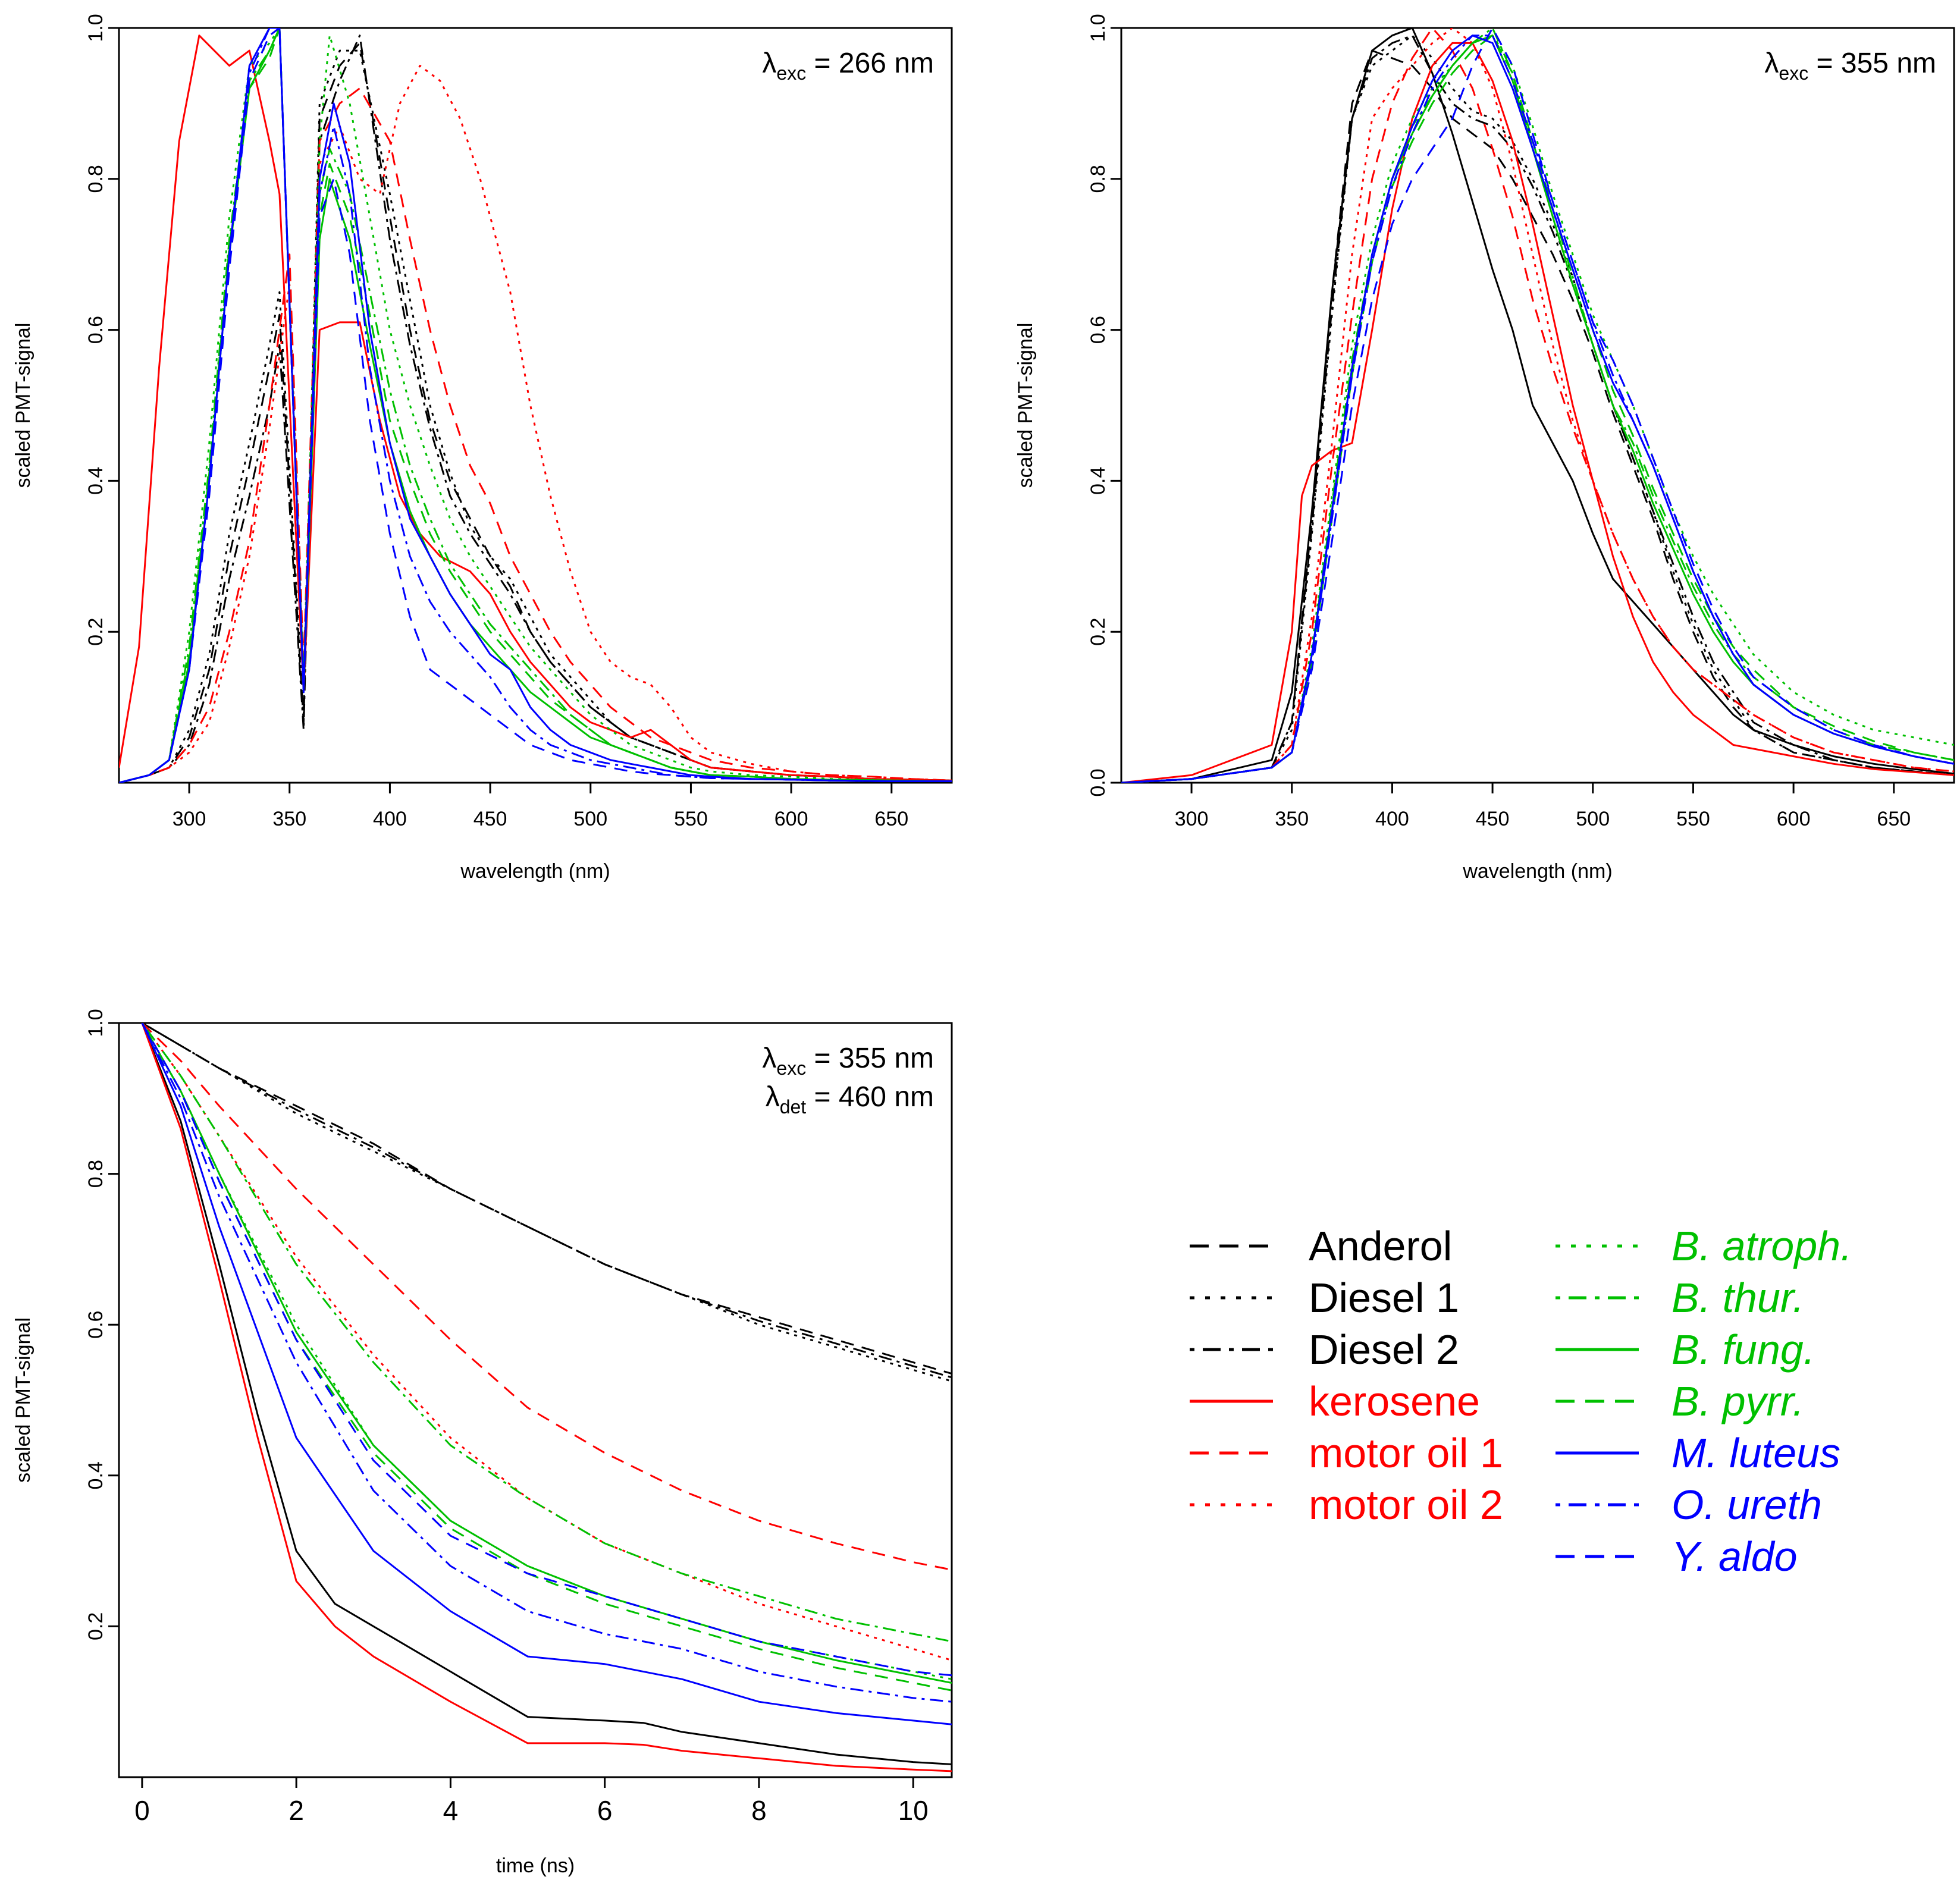  What do you see at coordinates (1738, 1401) in the screenshot?
I see `legend-label: B. pyrr.` at bounding box center [1738, 1401].